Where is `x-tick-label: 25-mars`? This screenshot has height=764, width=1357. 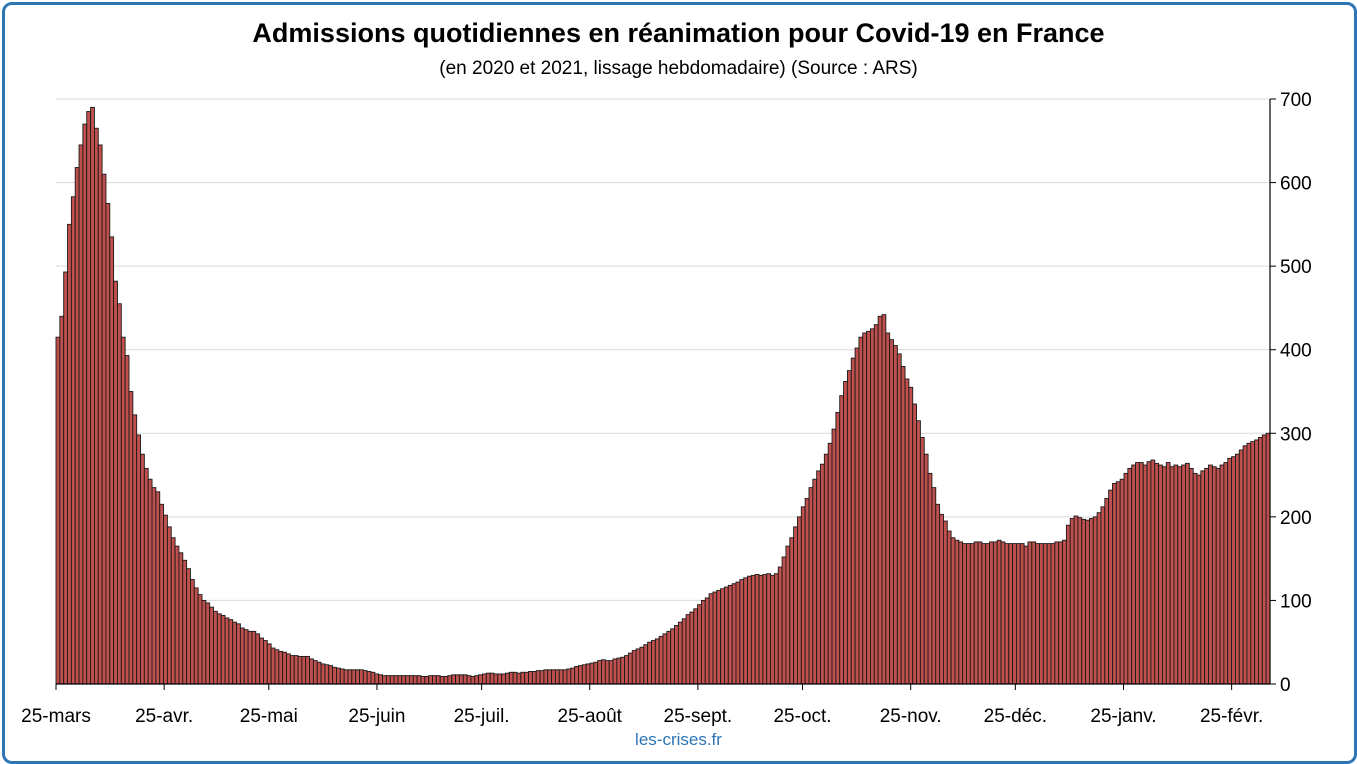 x-tick-label: 25-mars is located at coordinates (56, 716).